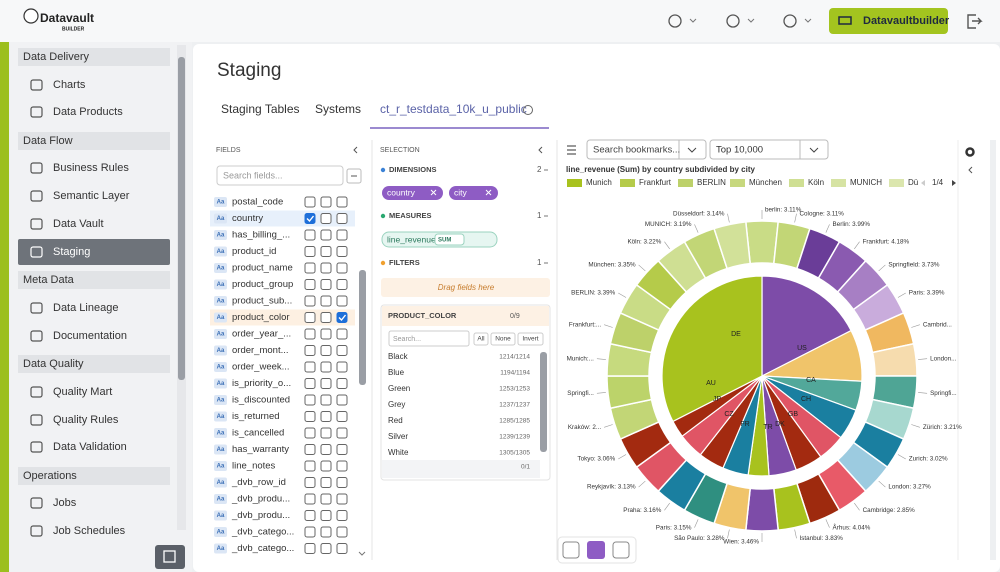  What do you see at coordinates (923, 183) in the screenshot?
I see `legend-prev` at bounding box center [923, 183].